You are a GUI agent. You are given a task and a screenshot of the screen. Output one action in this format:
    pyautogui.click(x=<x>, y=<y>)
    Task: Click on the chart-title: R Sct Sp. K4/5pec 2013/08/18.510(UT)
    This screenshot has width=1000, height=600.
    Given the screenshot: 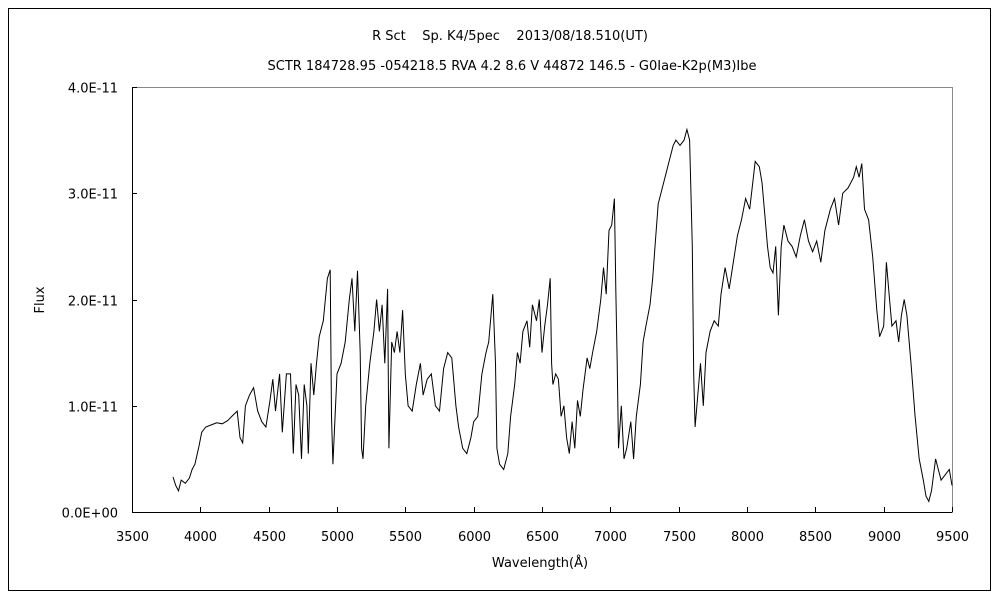 What is the action you would take?
    pyautogui.click(x=510, y=36)
    